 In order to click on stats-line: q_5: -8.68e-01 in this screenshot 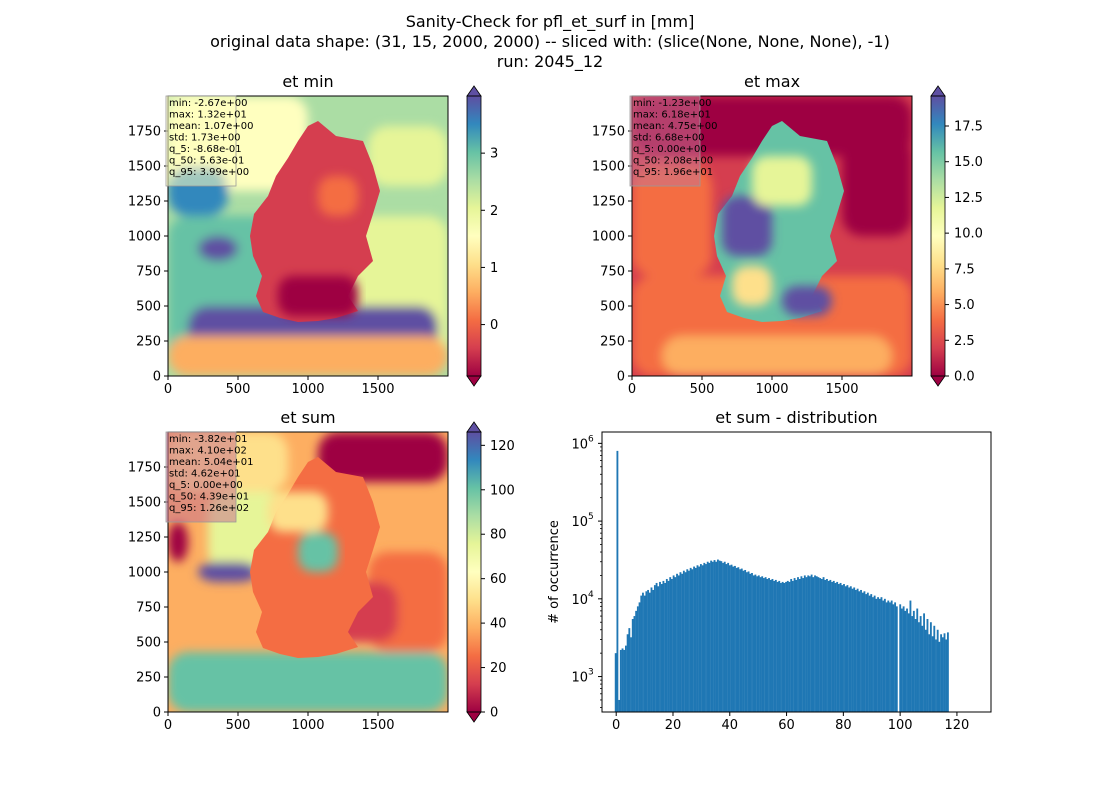, I will do `click(205, 149)`.